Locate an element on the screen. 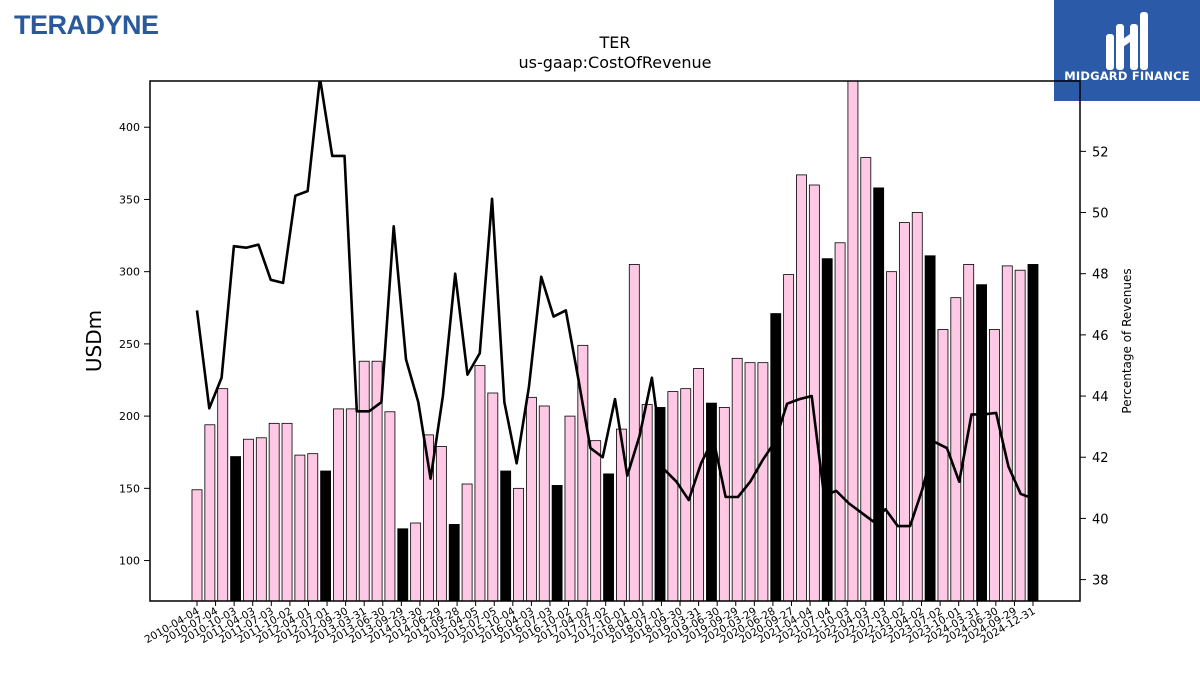 This screenshot has width=1200, height=675. y2-tick-label: 48 is located at coordinates (1100, 275).